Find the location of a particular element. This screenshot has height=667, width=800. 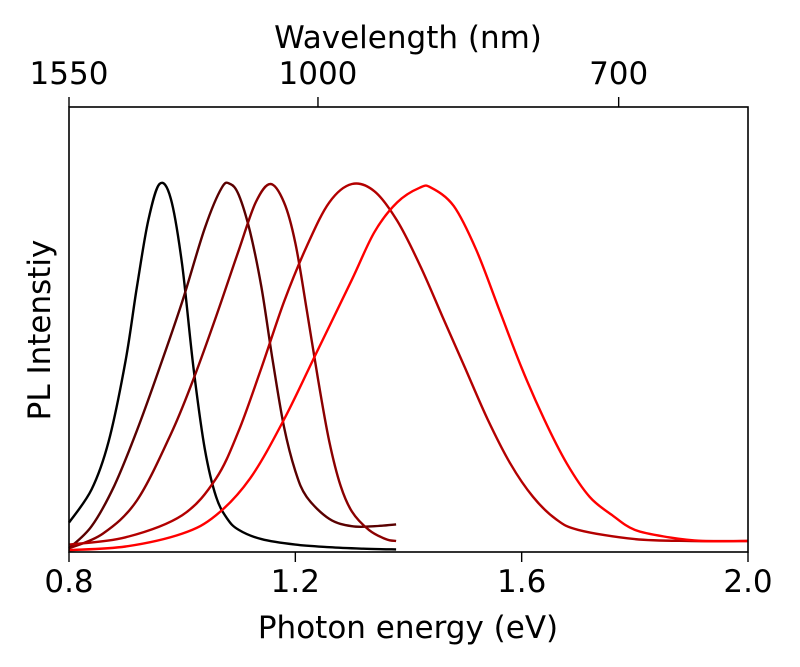

x-axis-label: Photon energy (eV) is located at coordinates (408, 628).